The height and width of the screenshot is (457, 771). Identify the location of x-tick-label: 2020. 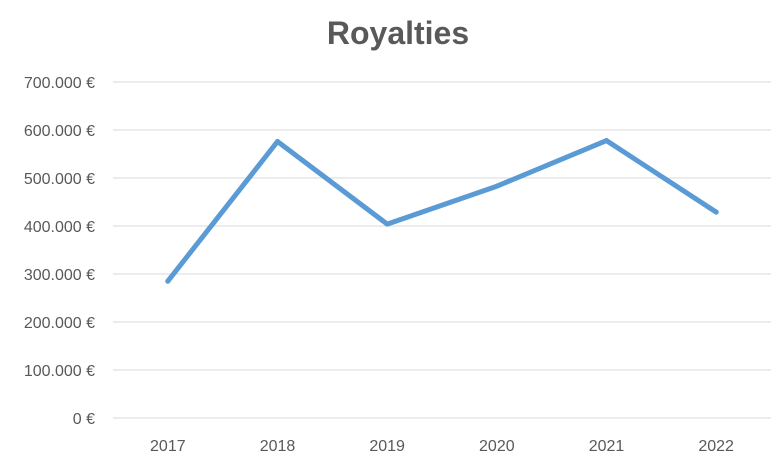
(497, 445).